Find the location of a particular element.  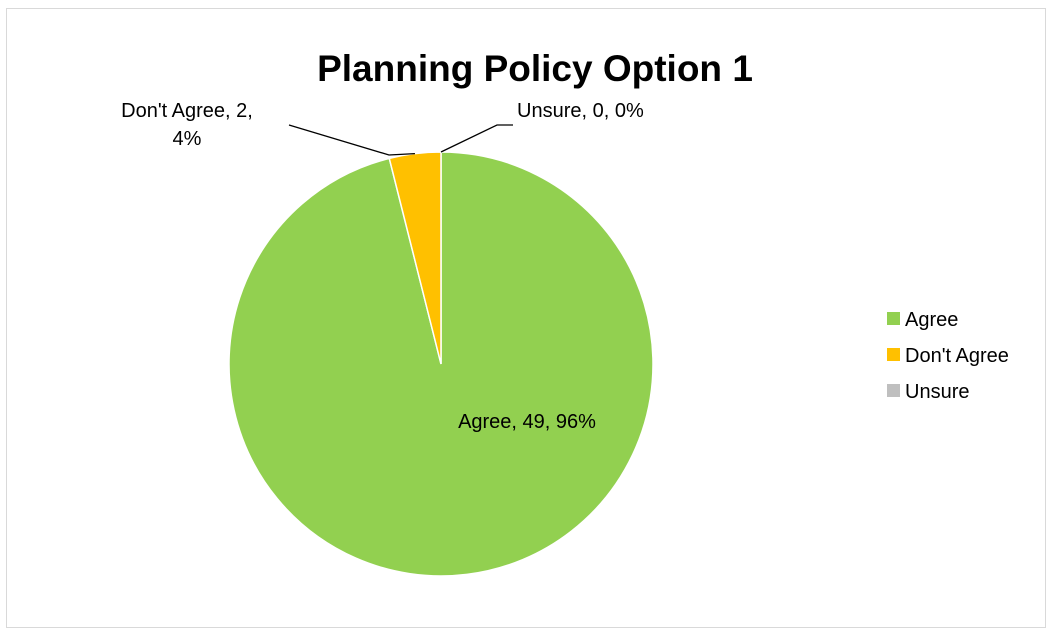

legend-label-agree: Agree is located at coordinates (931, 320).